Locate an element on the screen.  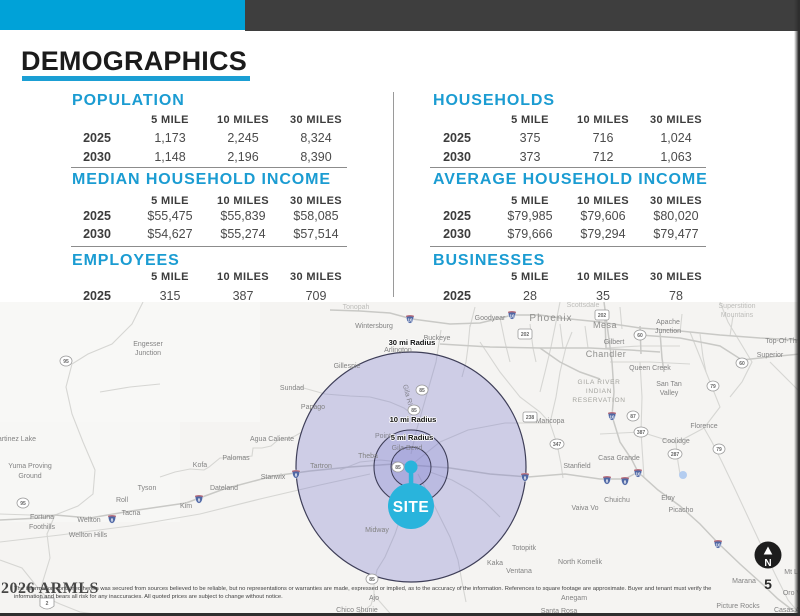
svg-text: 30 mi Radius is located at coordinates (412, 342).